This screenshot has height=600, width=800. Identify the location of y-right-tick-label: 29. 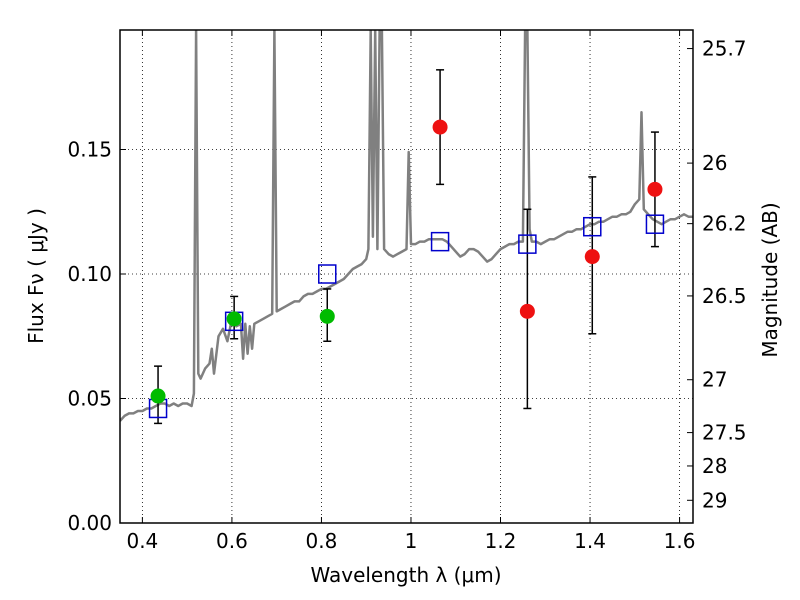
(714, 500).